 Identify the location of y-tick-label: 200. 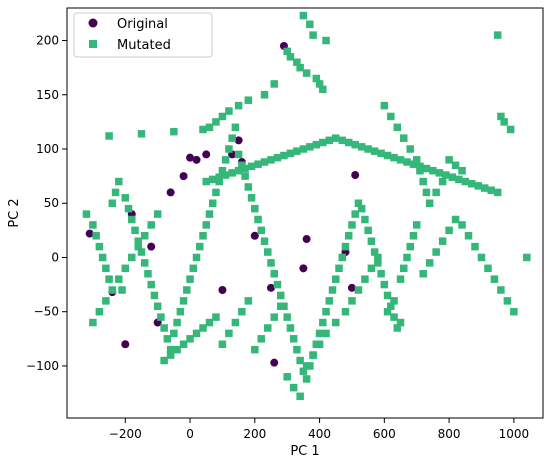
(47, 41).